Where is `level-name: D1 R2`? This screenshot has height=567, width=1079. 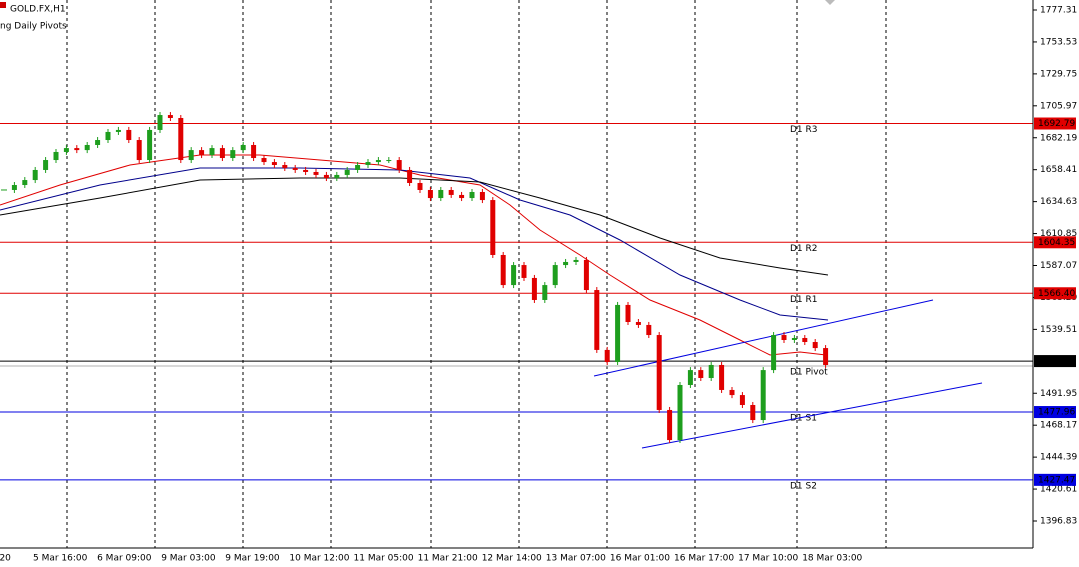 level-name: D1 R2 is located at coordinates (804, 249).